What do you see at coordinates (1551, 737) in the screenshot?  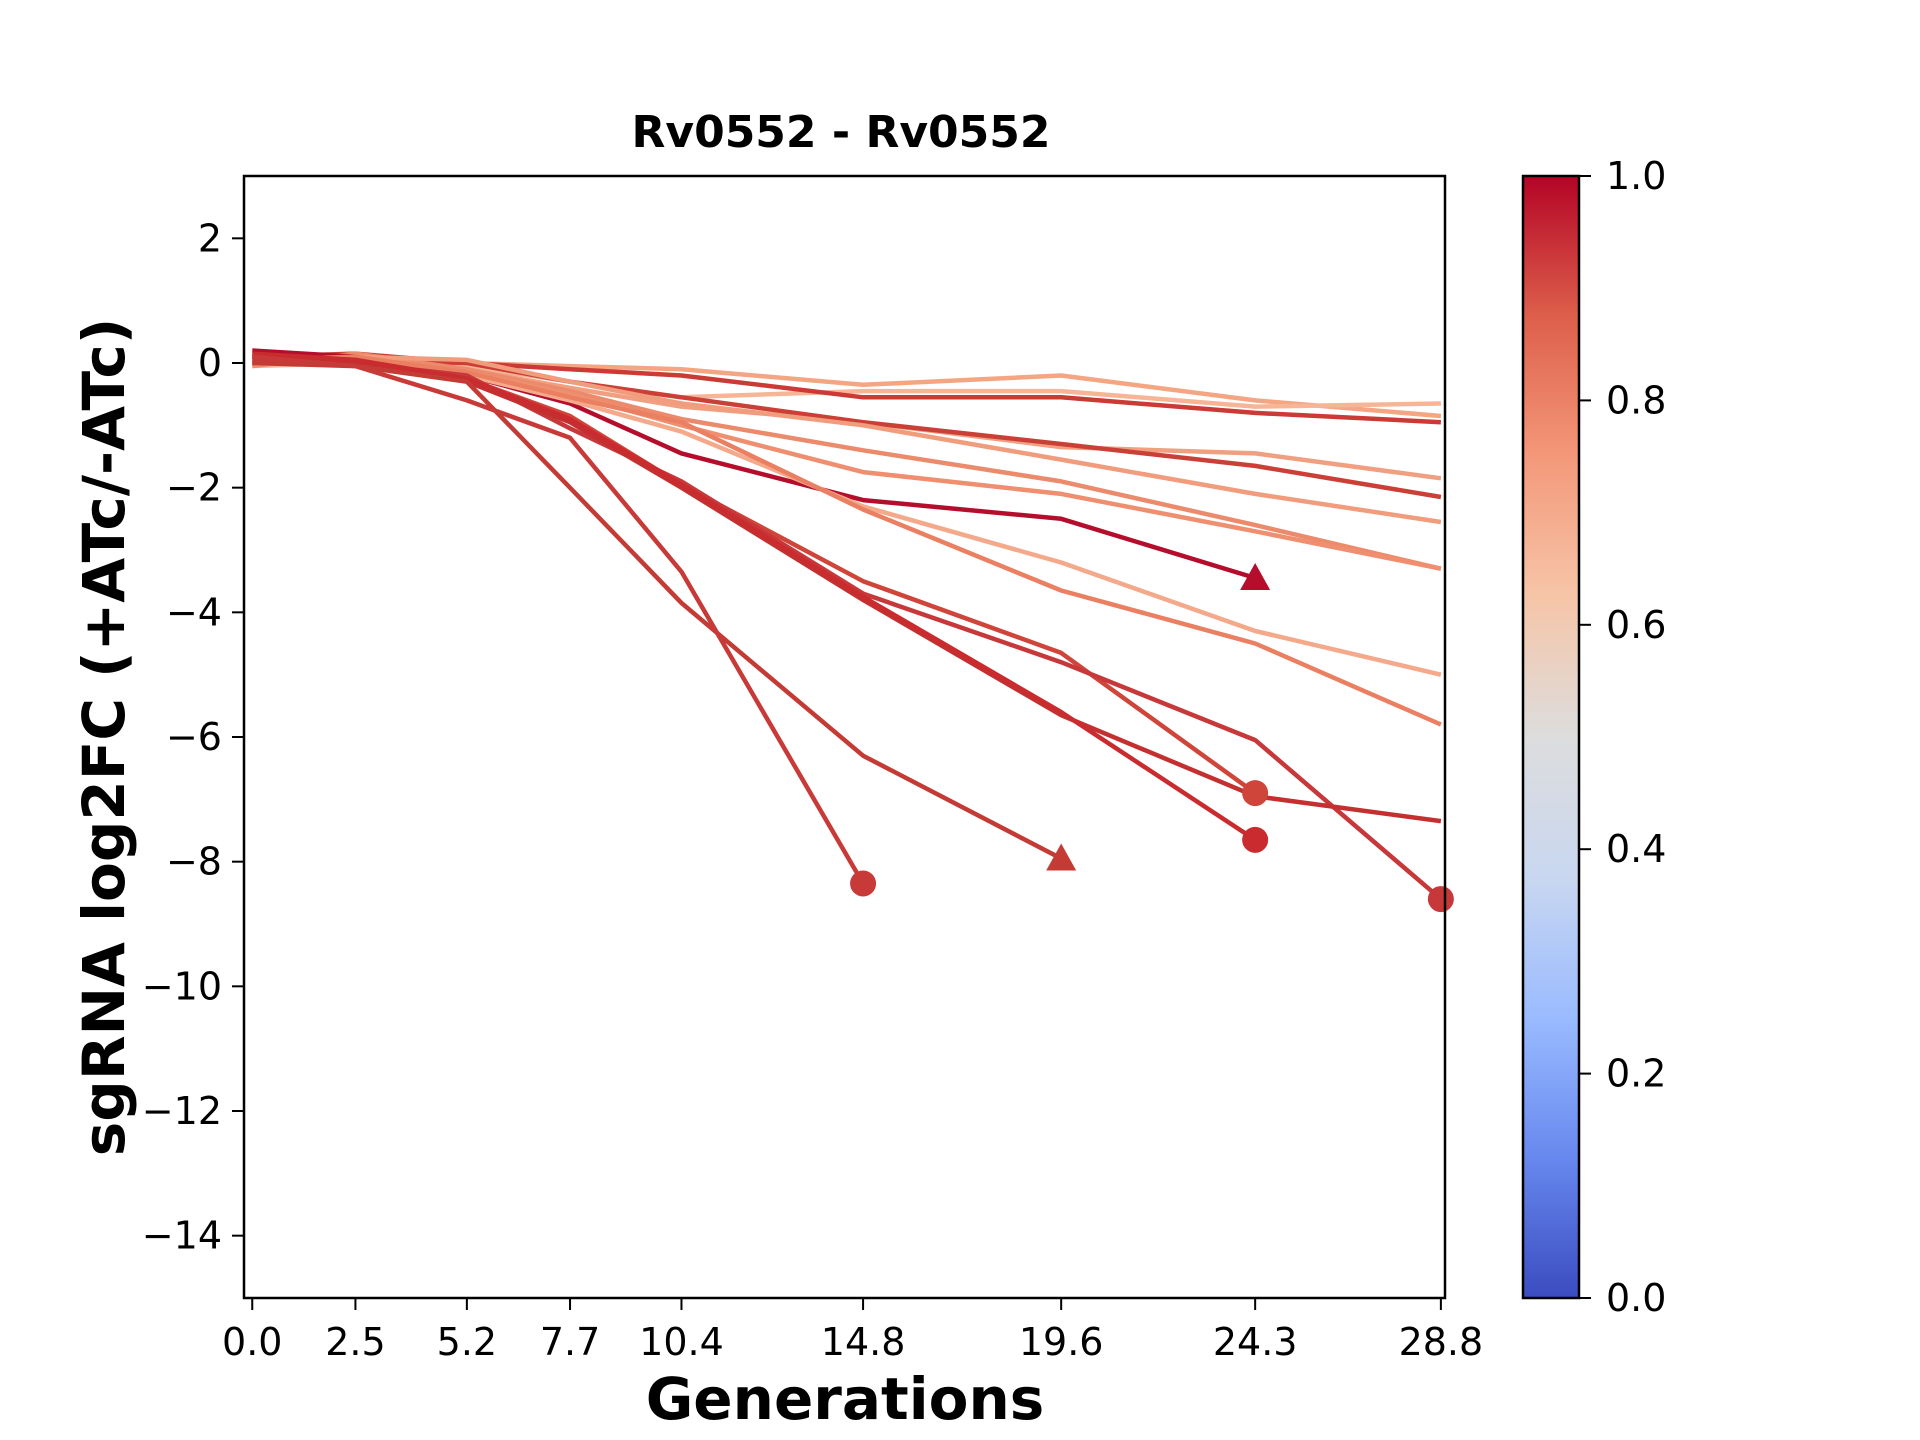 I see `colorbar` at bounding box center [1551, 737].